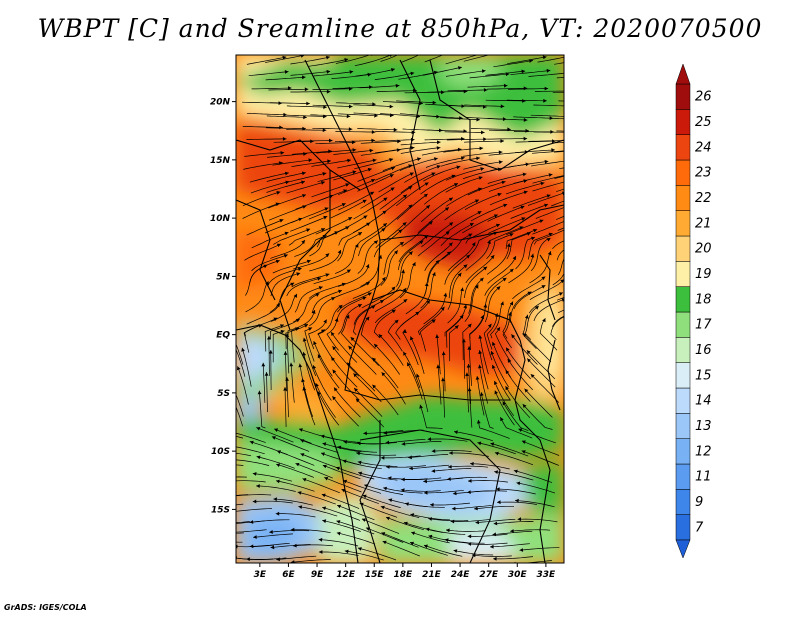 The height and width of the screenshot is (622, 800). What do you see at coordinates (489, 575) in the screenshot?
I see `lon-label: 27E` at bounding box center [489, 575].